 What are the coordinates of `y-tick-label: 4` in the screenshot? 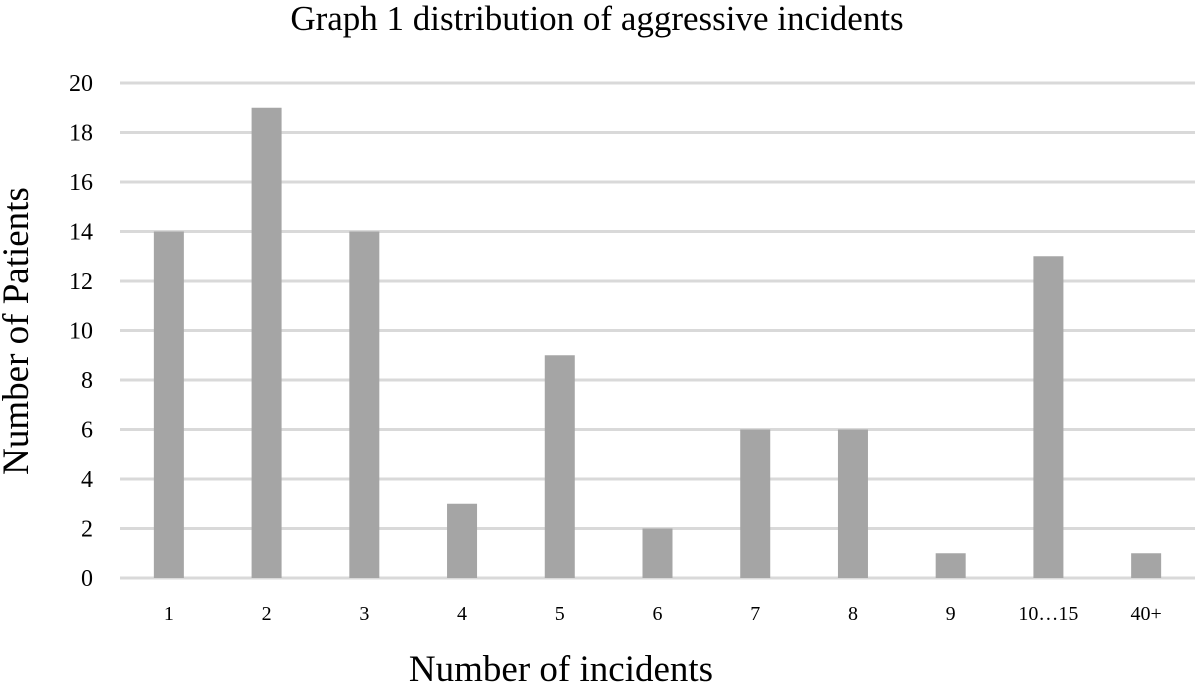 It's located at (87, 480).